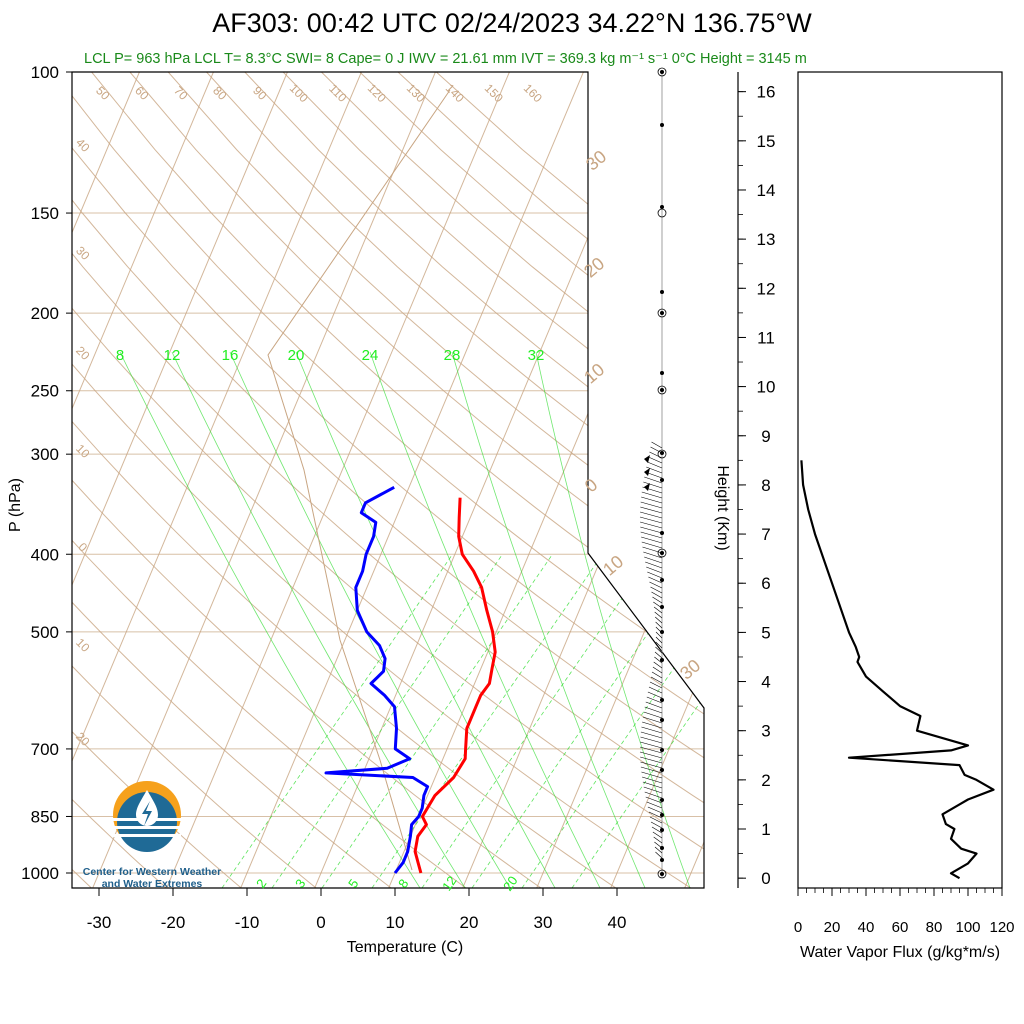  I want to click on pressure-tick-label: 100, so click(45, 72).